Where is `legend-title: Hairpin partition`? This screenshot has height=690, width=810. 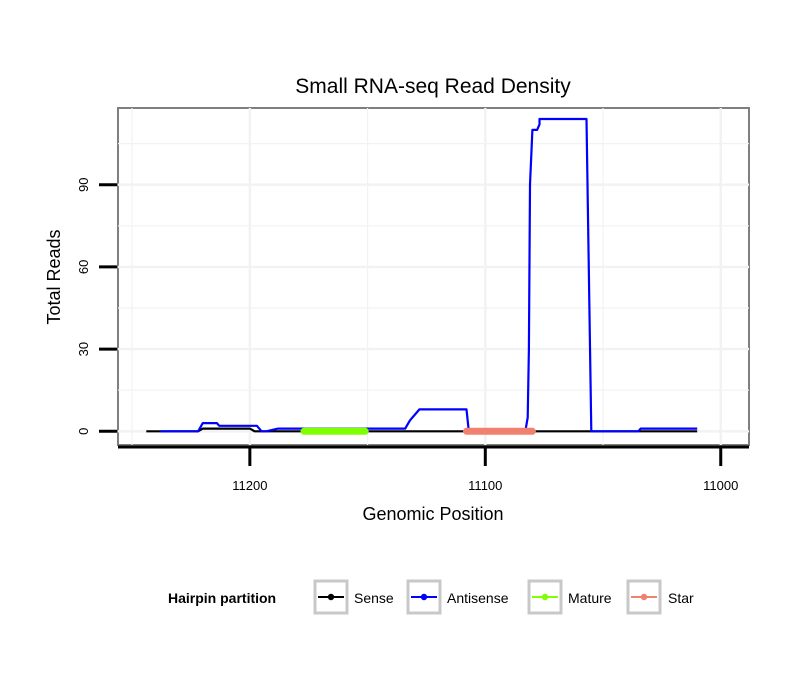 legend-title: Hairpin partition is located at coordinates (222, 598).